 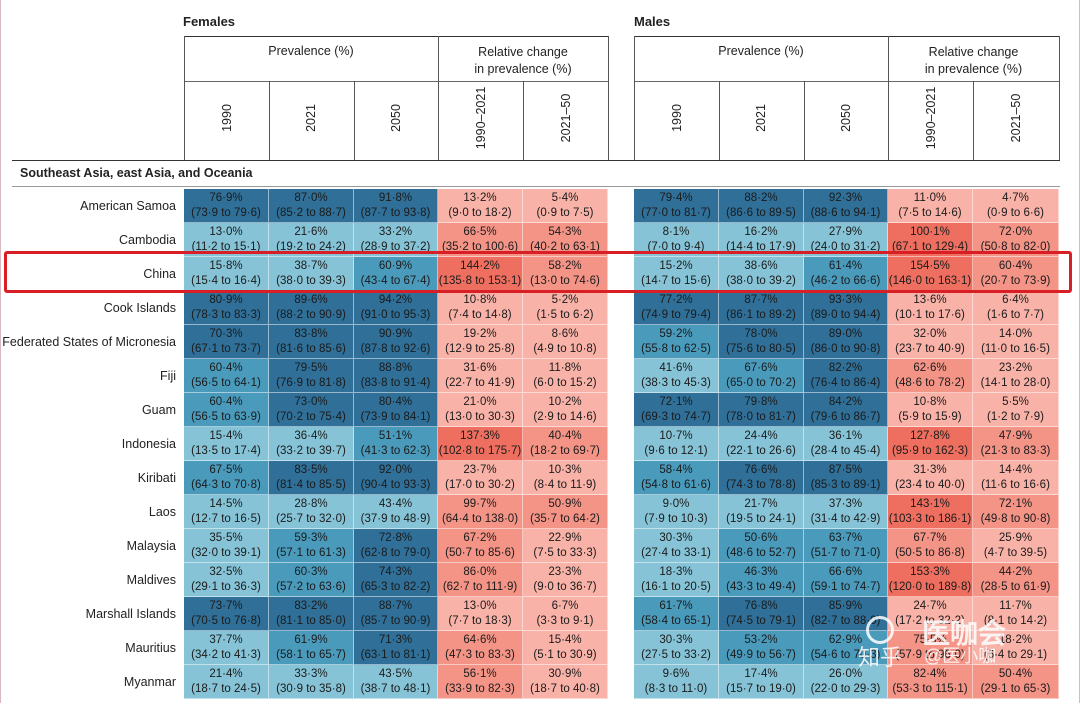 I want to click on cell-value: 25·9%, so click(x=1015, y=538).